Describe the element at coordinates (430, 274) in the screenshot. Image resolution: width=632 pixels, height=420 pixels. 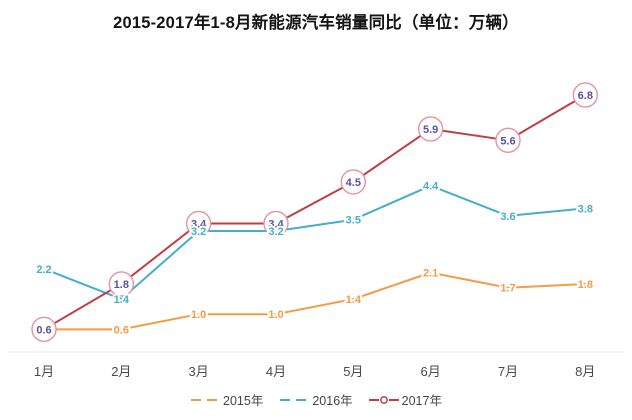
I see `point-label: 2.1` at that location.